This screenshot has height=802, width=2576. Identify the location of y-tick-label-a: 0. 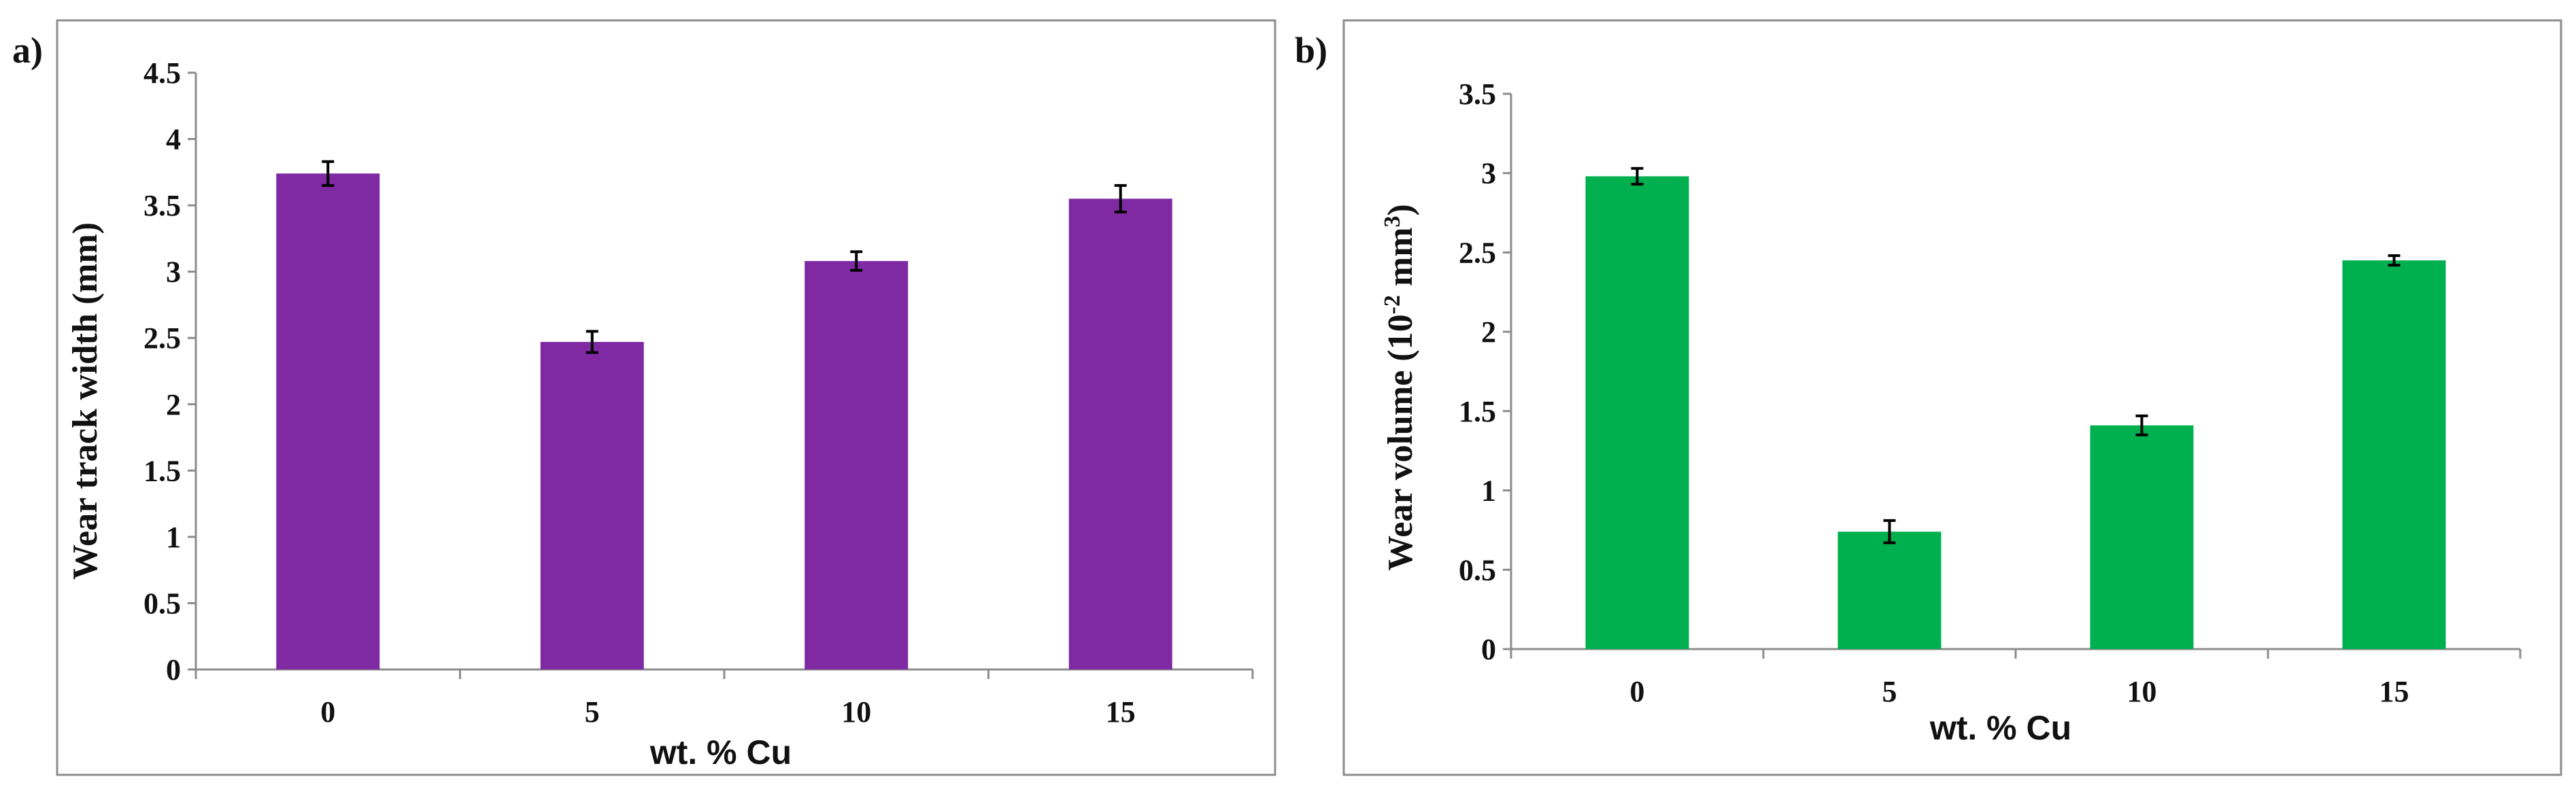
(173, 670).